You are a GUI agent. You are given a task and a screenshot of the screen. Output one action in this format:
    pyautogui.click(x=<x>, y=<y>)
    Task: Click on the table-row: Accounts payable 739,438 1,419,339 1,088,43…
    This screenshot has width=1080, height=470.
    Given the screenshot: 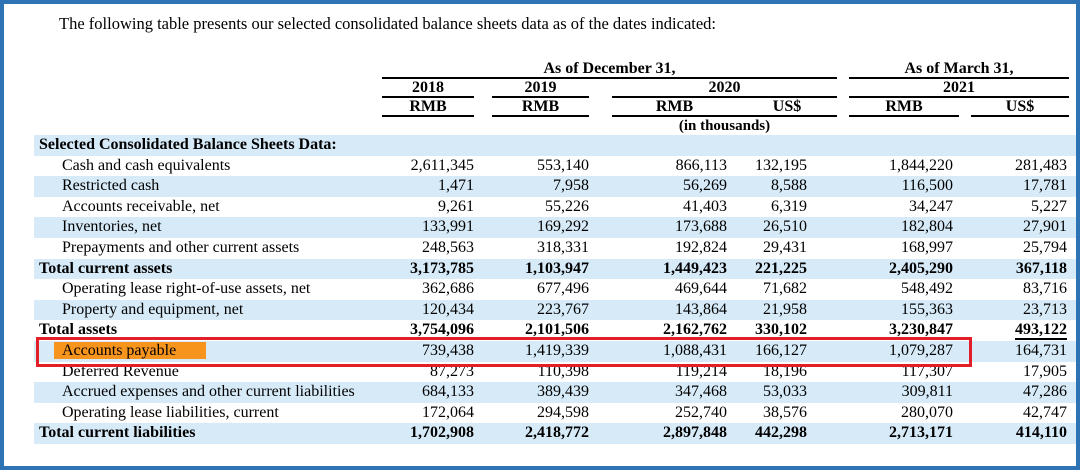 What is the action you would take?
    pyautogui.click(x=555, y=351)
    